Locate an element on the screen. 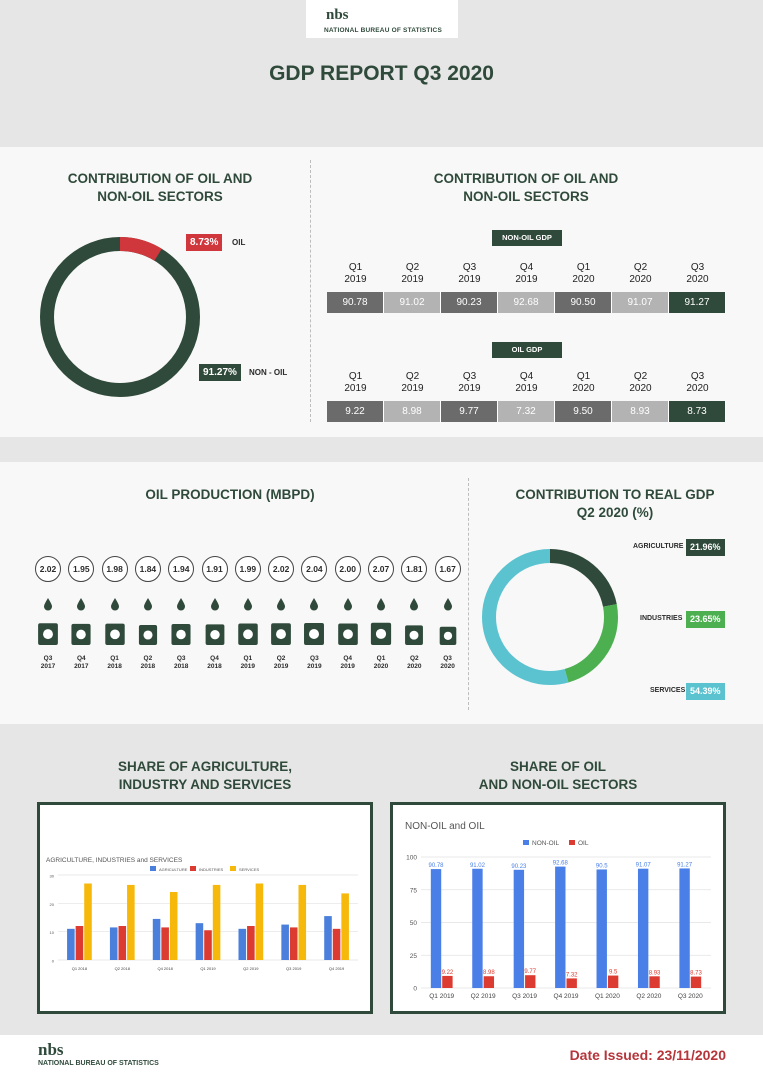  oil-gdp-tag: OIL GDP is located at coordinates (527, 350).